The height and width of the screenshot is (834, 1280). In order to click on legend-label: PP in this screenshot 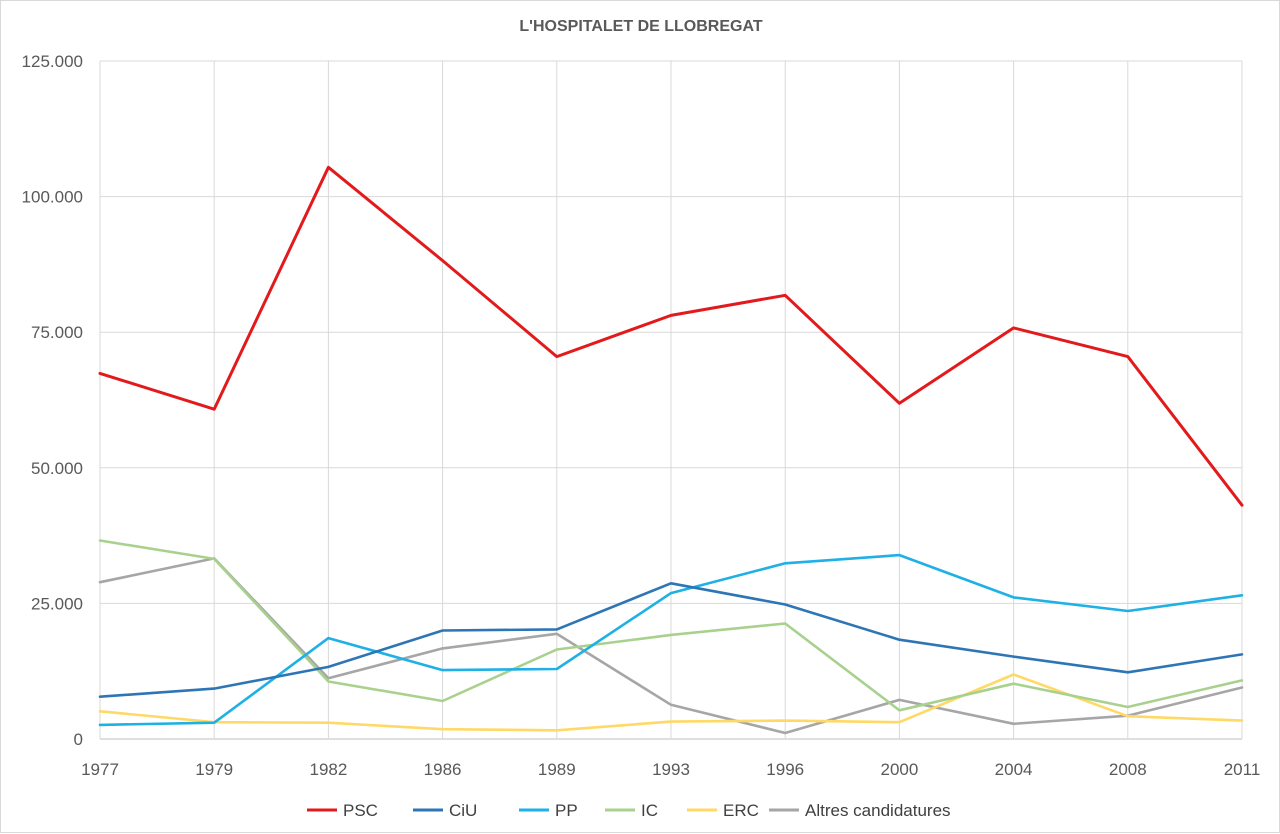, I will do `click(566, 810)`.